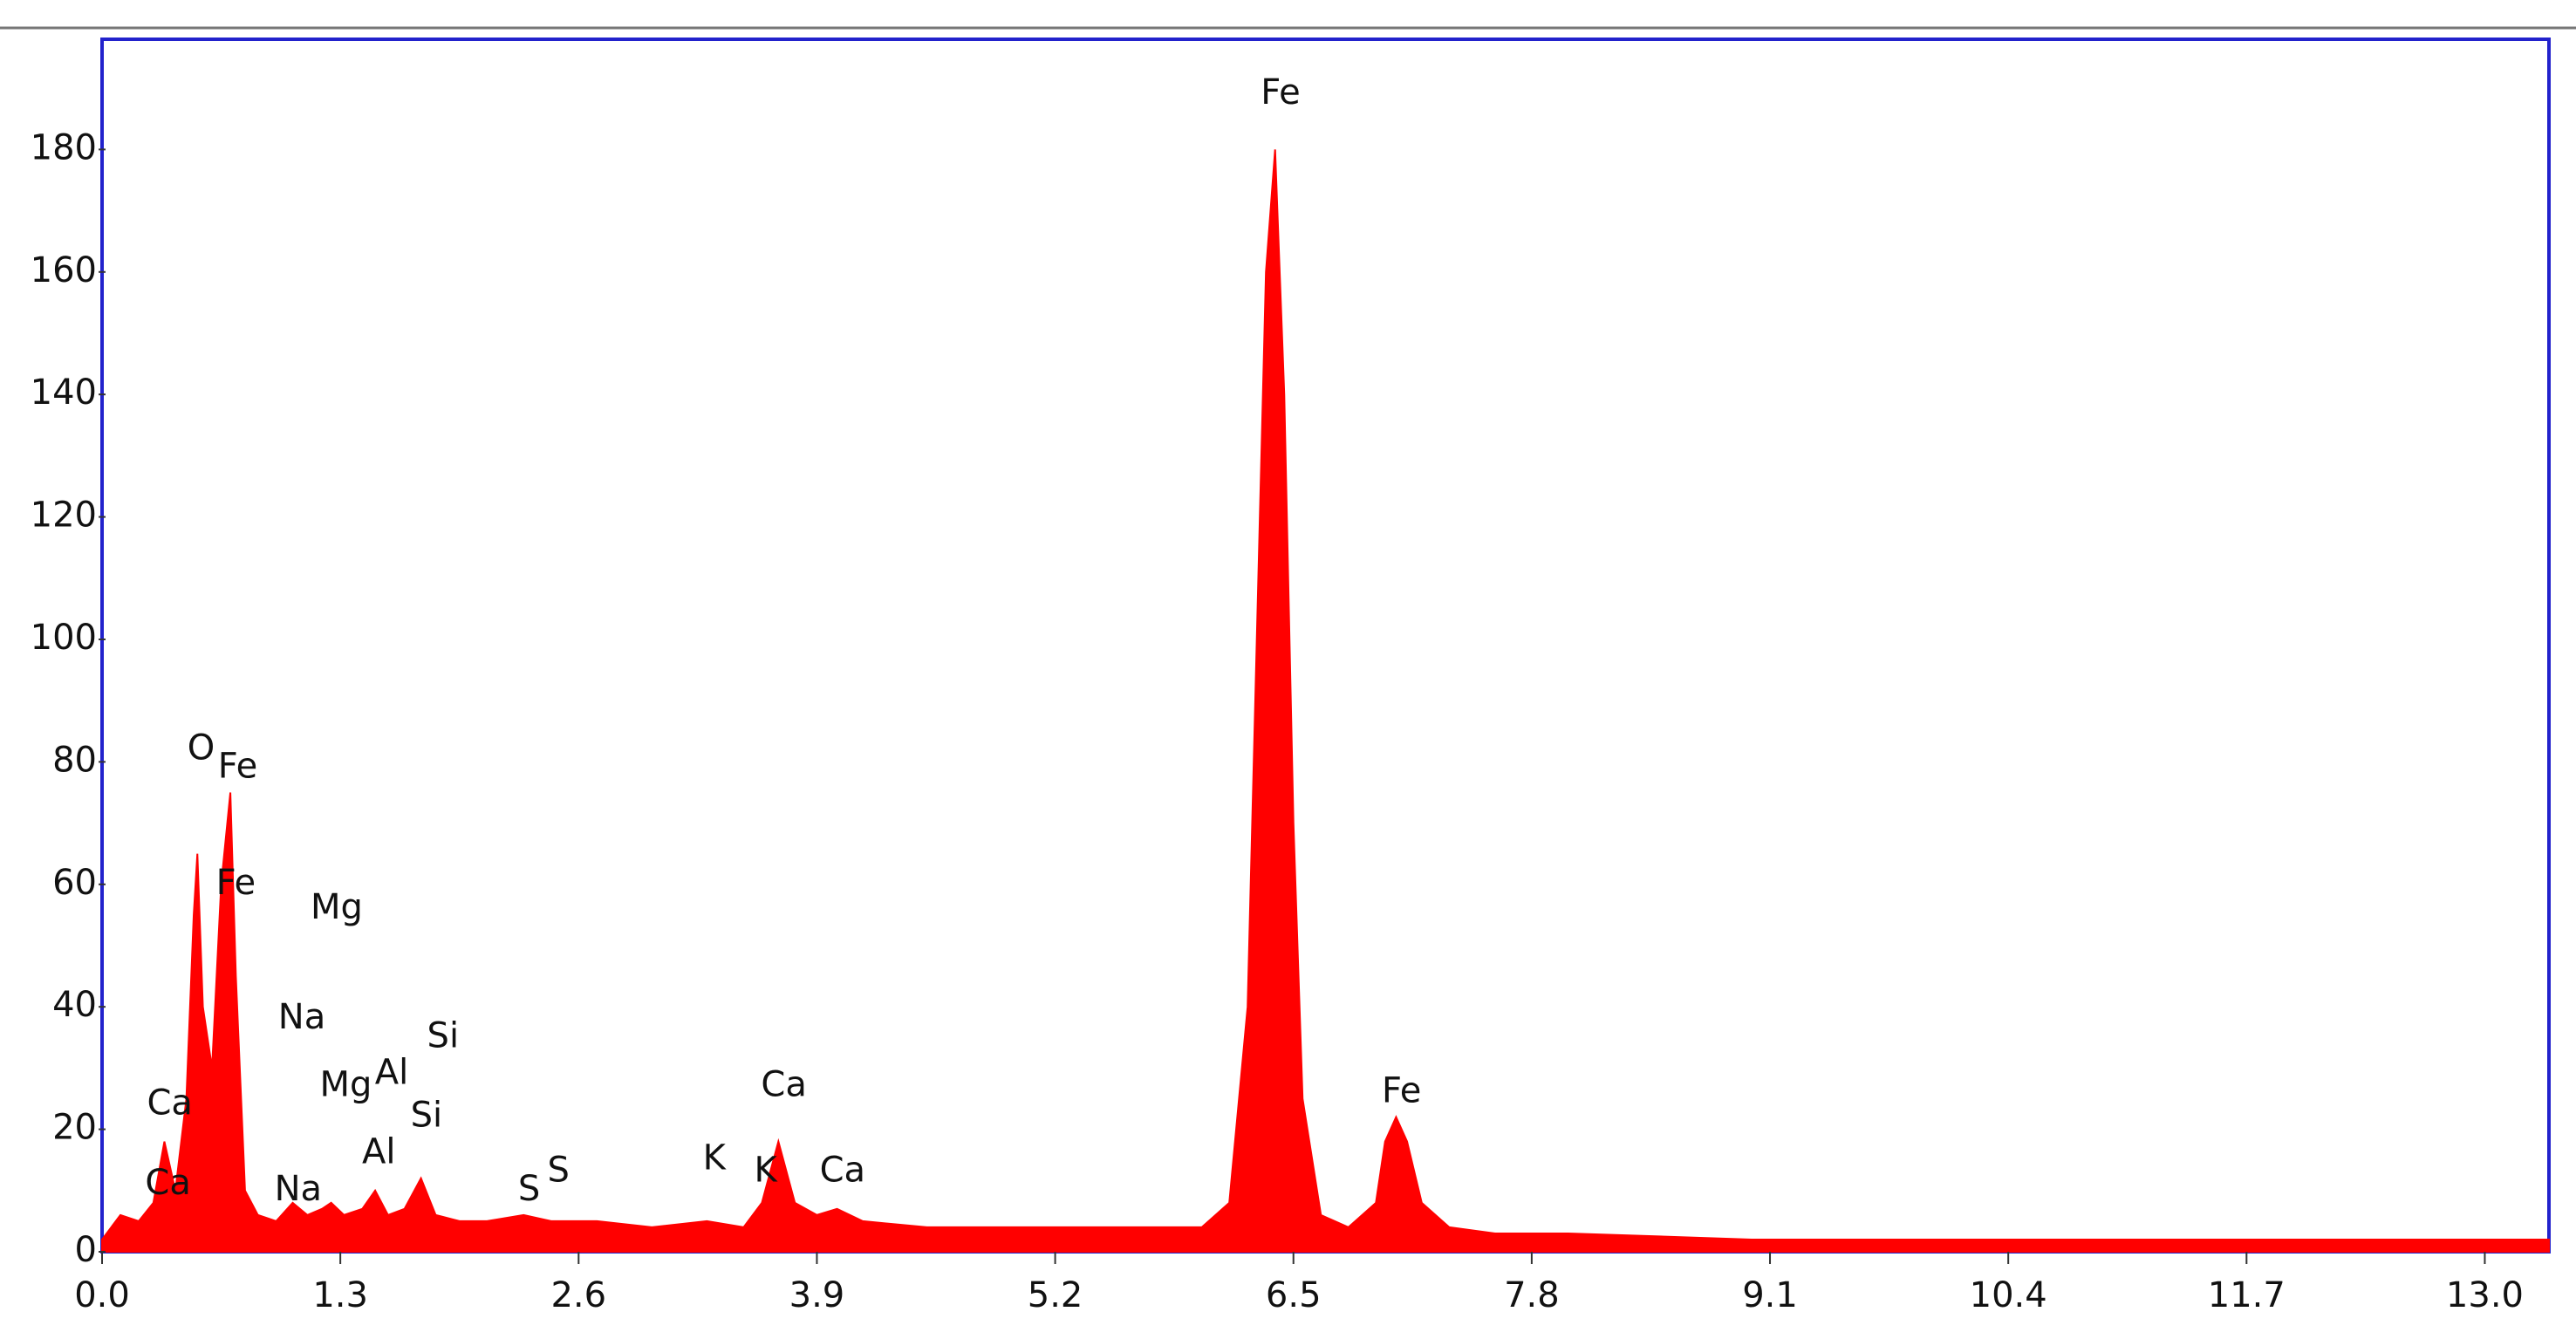  Describe the element at coordinates (2247, 1295) in the screenshot. I see `x-tick-label: 11.7` at that location.